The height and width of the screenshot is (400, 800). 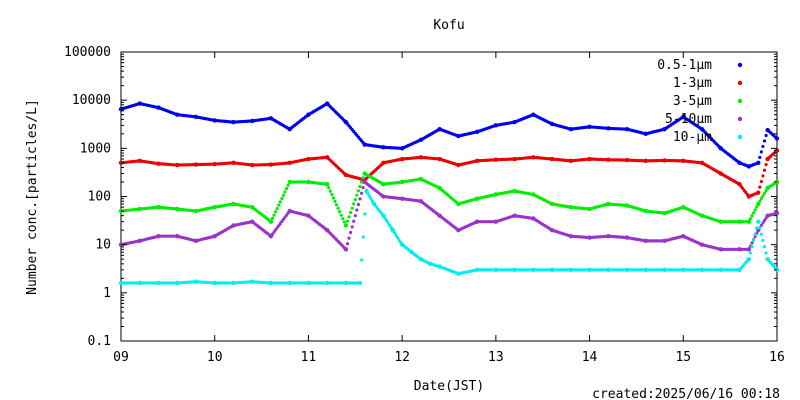 What do you see at coordinates (99, 341) in the screenshot?
I see `y-tick-label: 0.1` at bounding box center [99, 341].